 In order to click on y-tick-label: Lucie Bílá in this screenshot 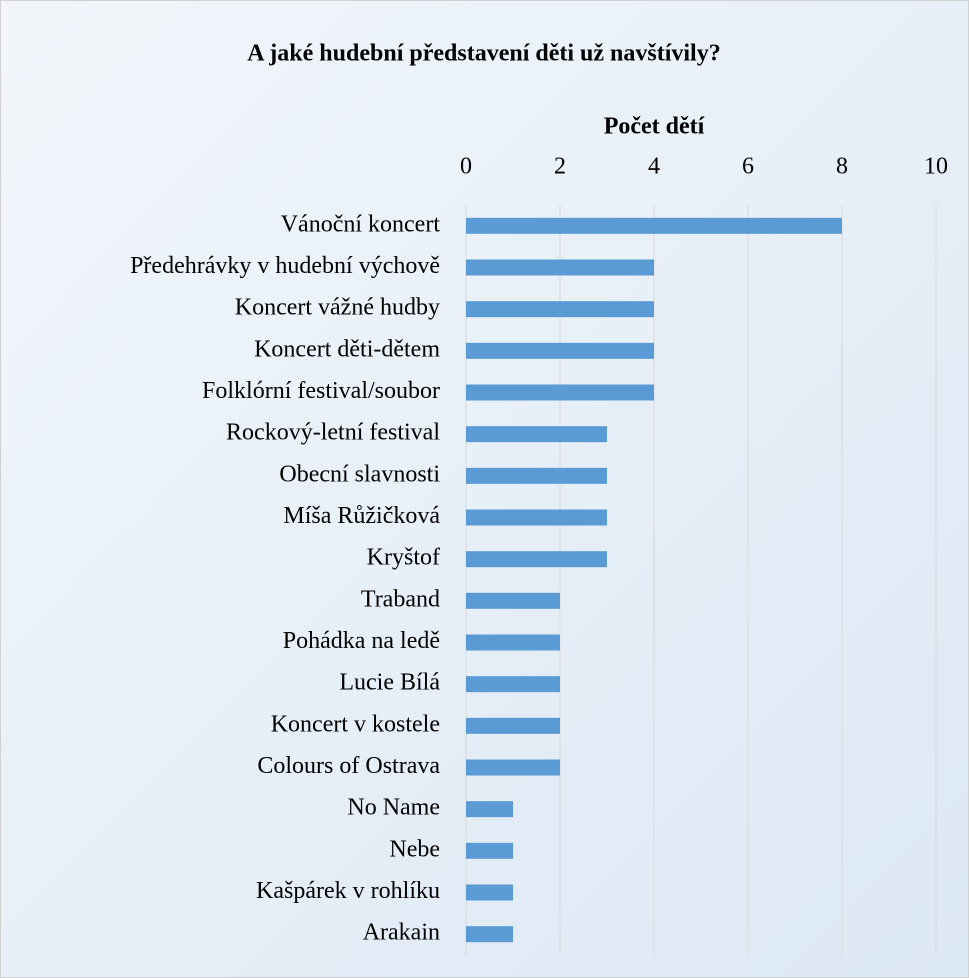, I will do `click(389, 683)`.